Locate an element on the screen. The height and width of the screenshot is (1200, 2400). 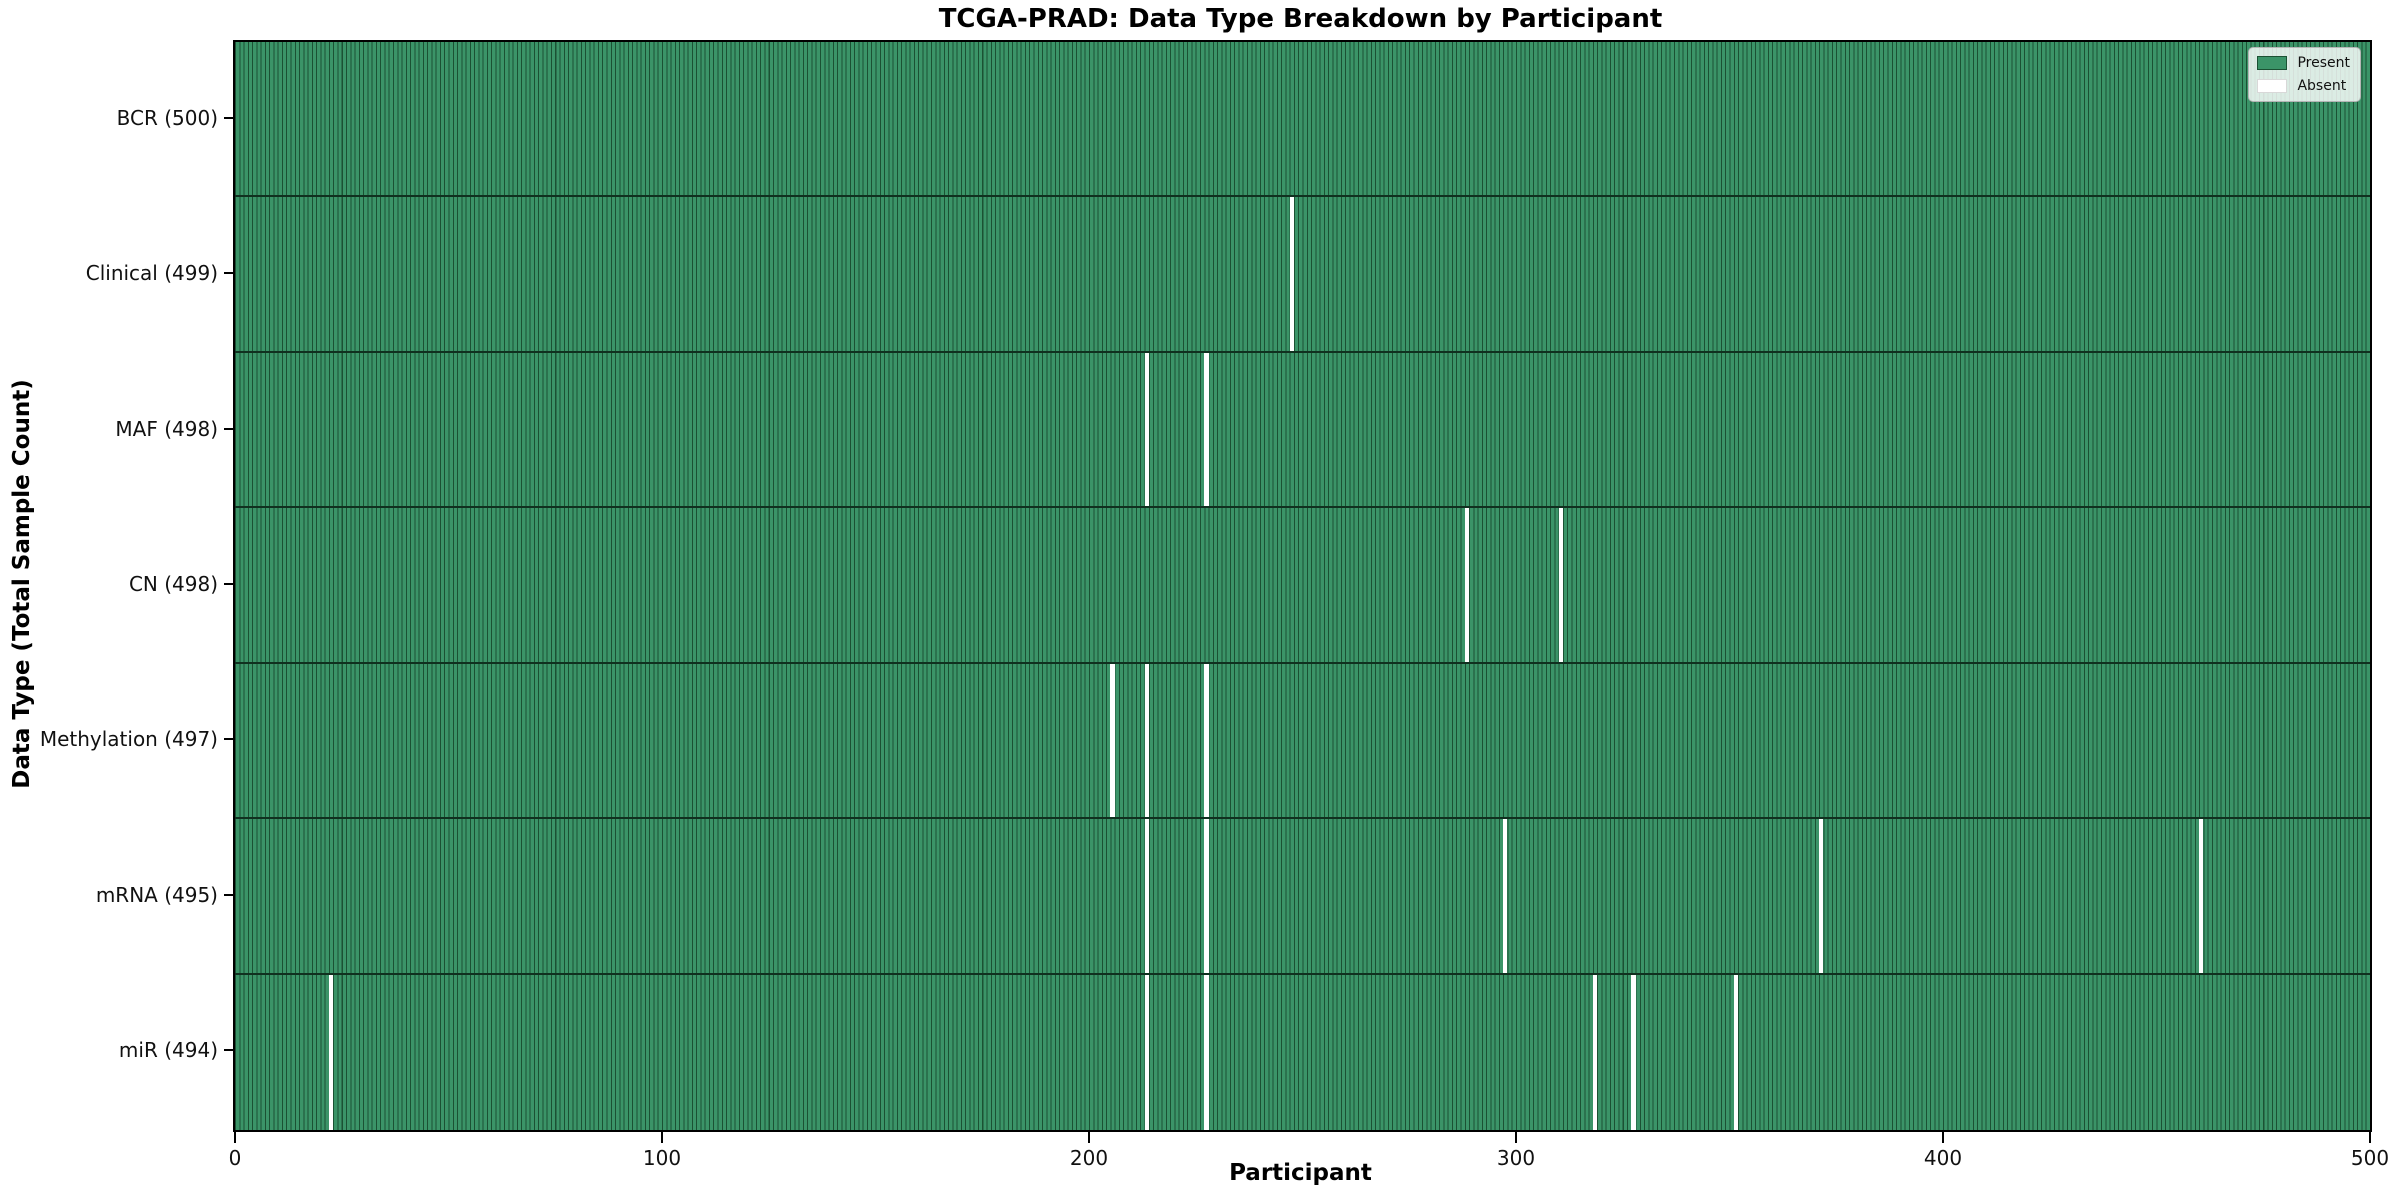
row-MAF is located at coordinates (1302, 430).